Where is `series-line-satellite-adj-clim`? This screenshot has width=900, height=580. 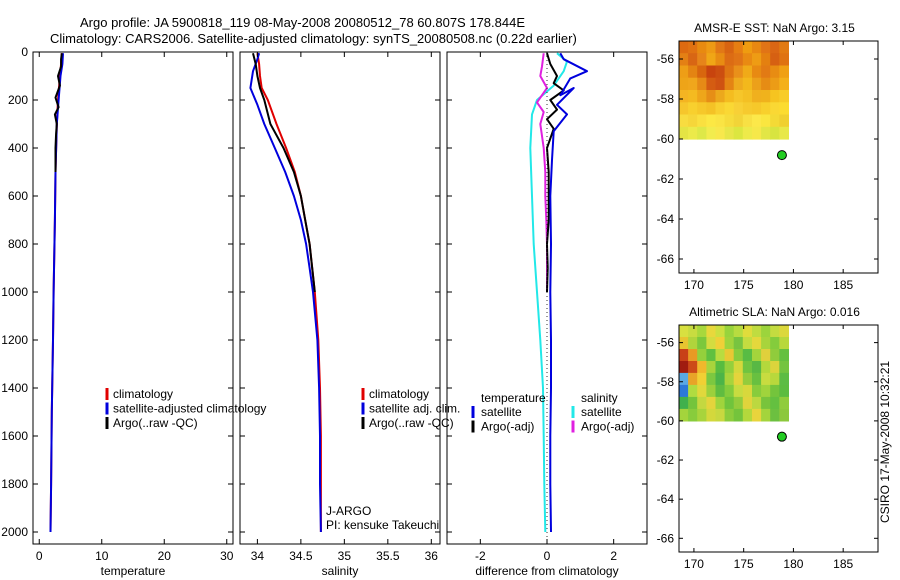
series-line-satellite-adj-clim is located at coordinates (285, 292).